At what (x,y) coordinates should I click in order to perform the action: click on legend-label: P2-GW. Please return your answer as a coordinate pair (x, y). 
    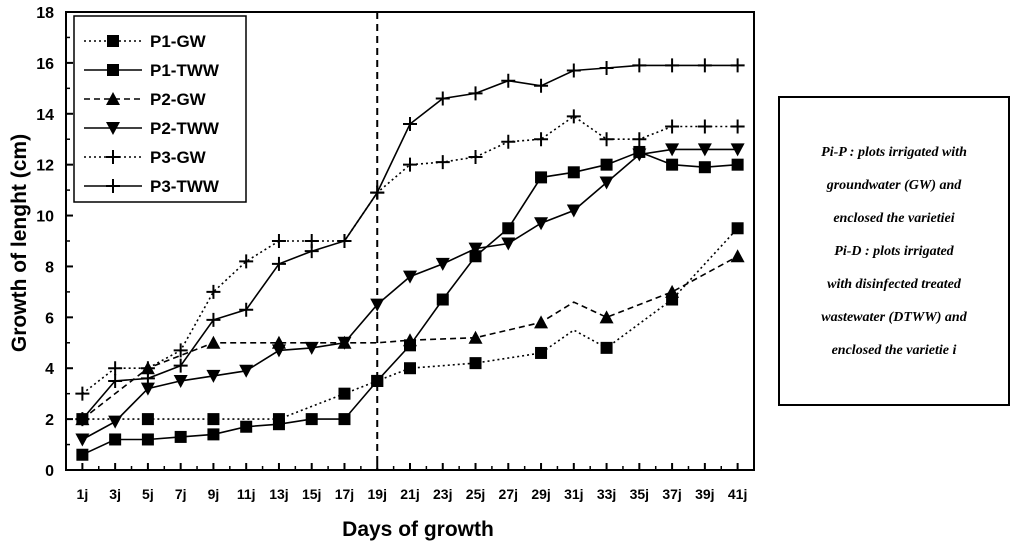
    Looking at the image, I should click on (178, 99).